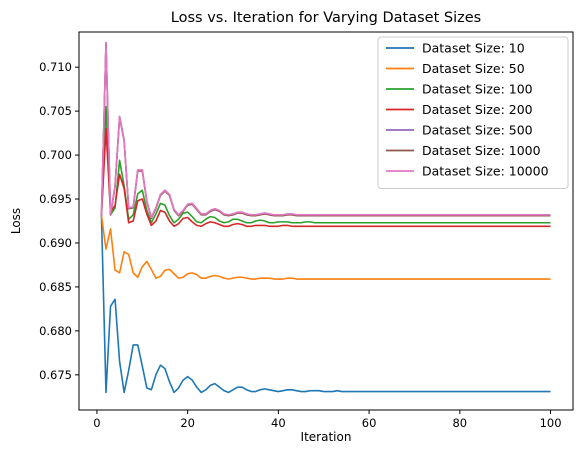  I want to click on y-tick-label: 0.700, so click(55, 155).